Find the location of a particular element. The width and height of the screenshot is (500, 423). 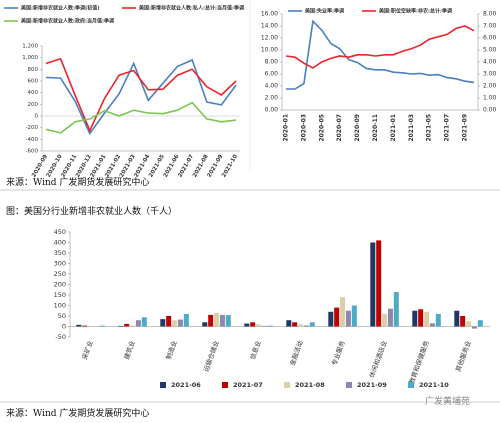

y-tick-label: 14.00 is located at coordinates (269, 26).